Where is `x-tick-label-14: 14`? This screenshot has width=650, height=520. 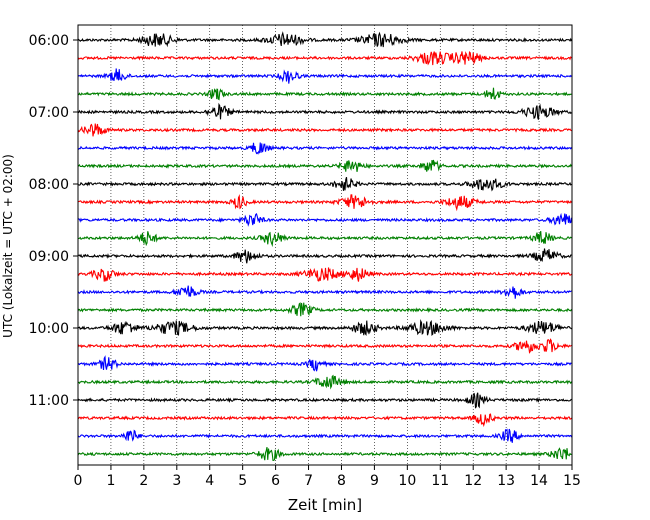 x-tick-label-14: 14 is located at coordinates (539, 481).